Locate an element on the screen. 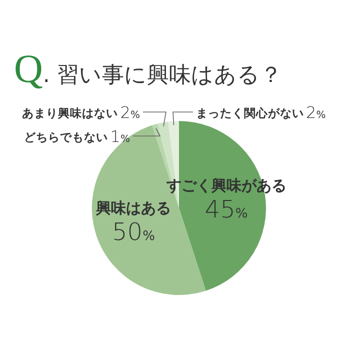 This screenshot has height=360, width=360. slice-label: 興味はある is located at coordinates (132, 207).